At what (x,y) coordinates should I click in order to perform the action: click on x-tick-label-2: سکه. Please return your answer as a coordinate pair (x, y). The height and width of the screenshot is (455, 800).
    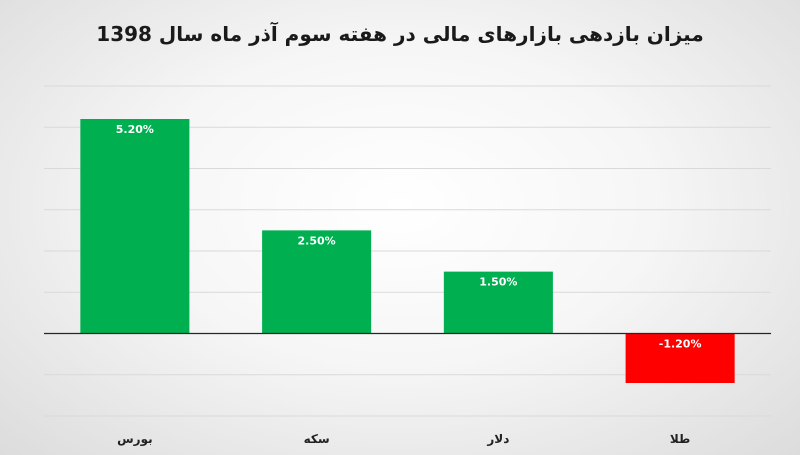
    Looking at the image, I should click on (317, 439).